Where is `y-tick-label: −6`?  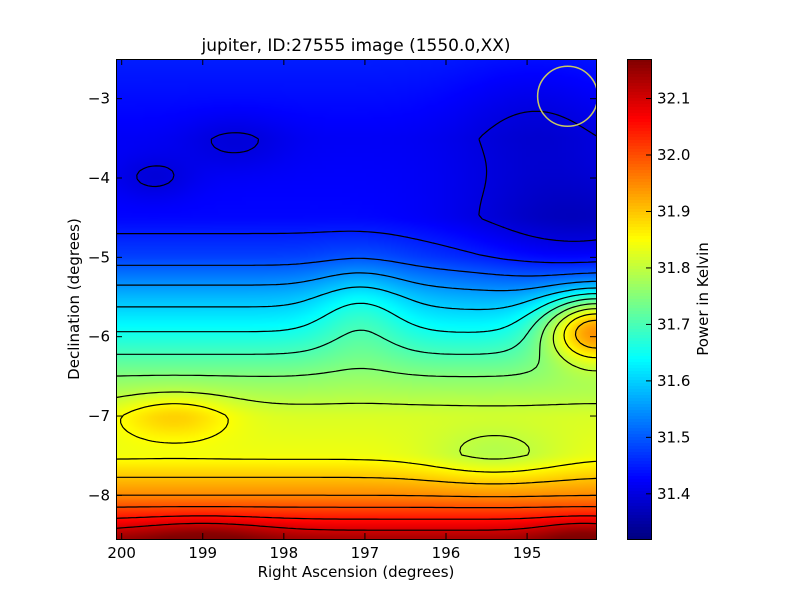 y-tick-label: −6 is located at coordinates (99, 337).